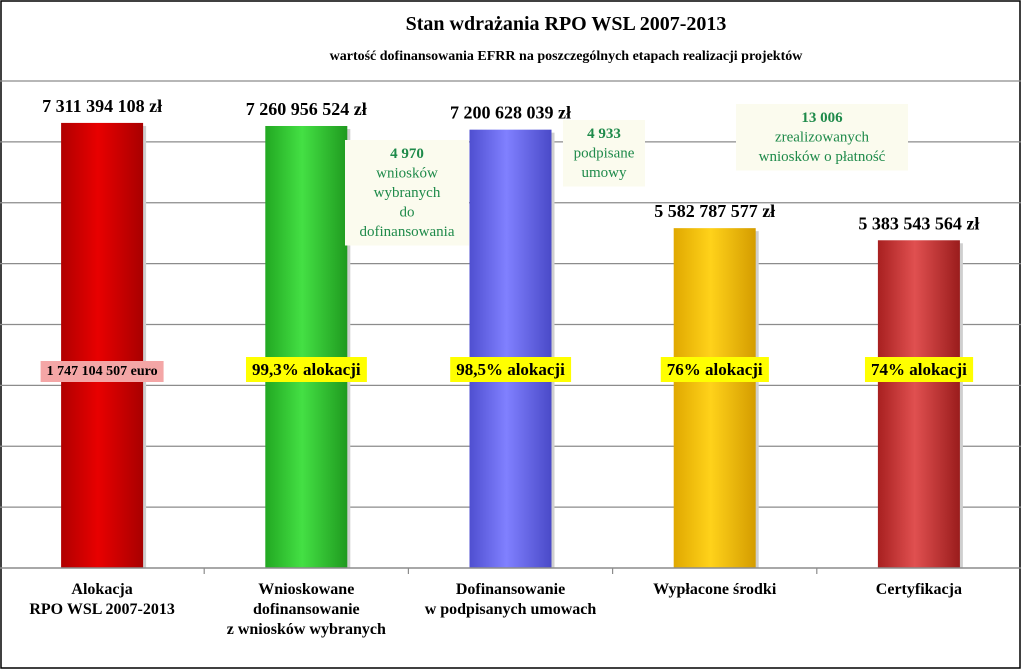 This screenshot has height=669, width=1021. Describe the element at coordinates (306, 609) in the screenshot. I see `category-label: dofinansowanie` at that location.